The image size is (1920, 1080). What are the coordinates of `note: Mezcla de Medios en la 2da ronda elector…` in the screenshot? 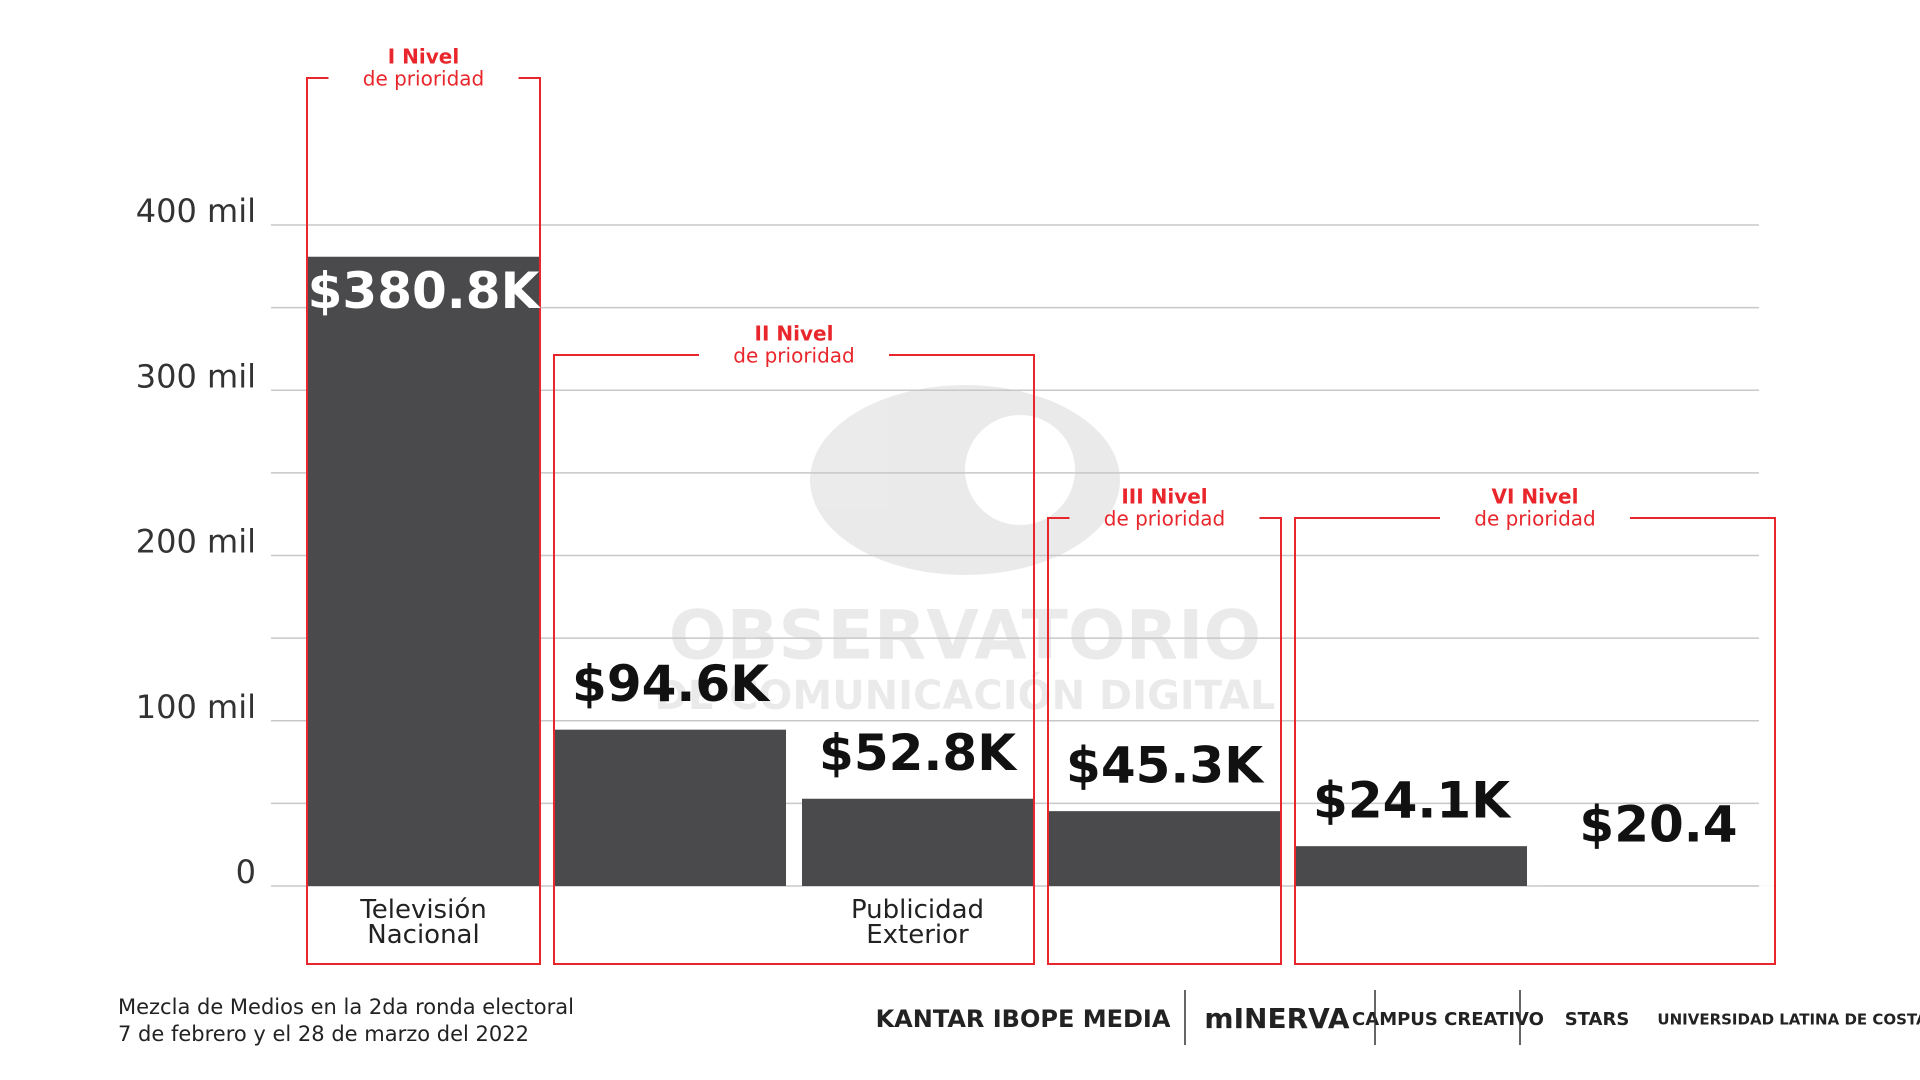 It's located at (346, 1007).